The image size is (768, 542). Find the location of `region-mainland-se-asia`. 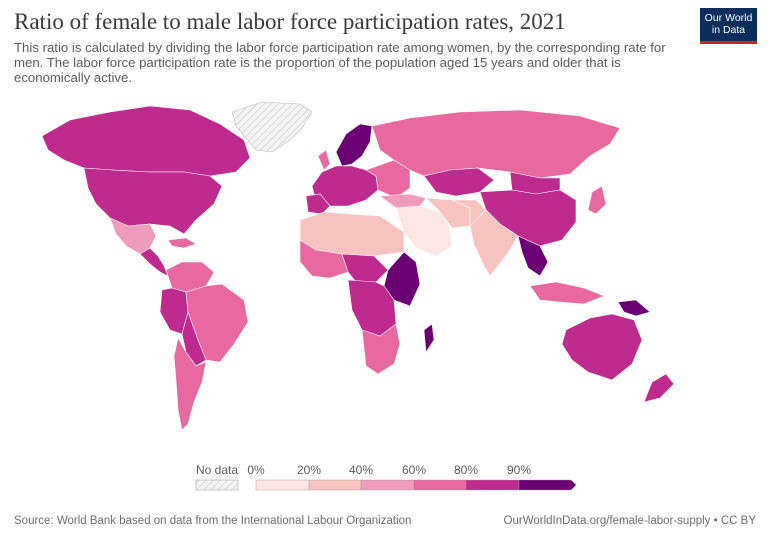

region-mainland-se-asia is located at coordinates (533, 256).